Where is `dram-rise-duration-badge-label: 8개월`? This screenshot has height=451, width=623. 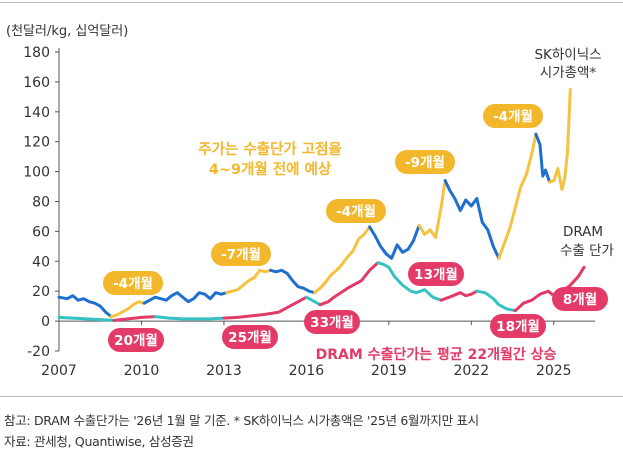 dram-rise-duration-badge-label: 8개월 is located at coordinates (580, 299).